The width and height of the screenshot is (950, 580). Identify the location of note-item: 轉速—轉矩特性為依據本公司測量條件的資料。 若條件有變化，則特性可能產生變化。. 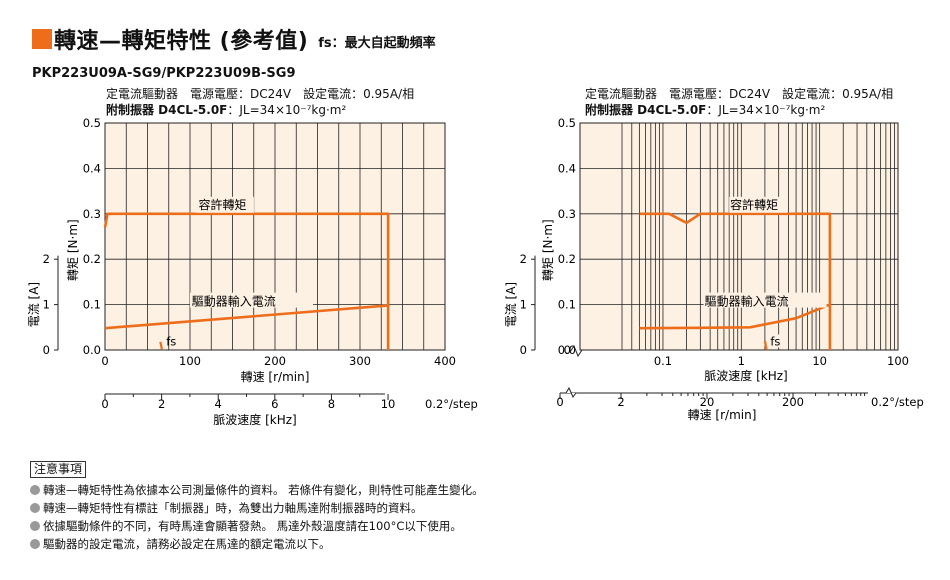
(257, 490).